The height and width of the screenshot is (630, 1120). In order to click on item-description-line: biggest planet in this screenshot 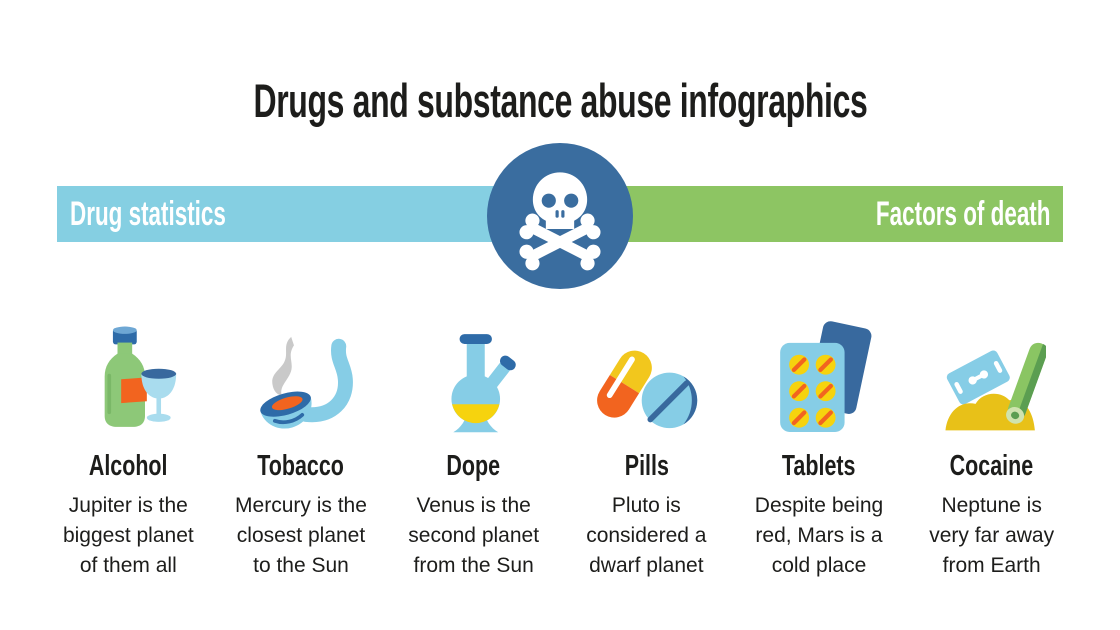, I will do `click(128, 535)`.